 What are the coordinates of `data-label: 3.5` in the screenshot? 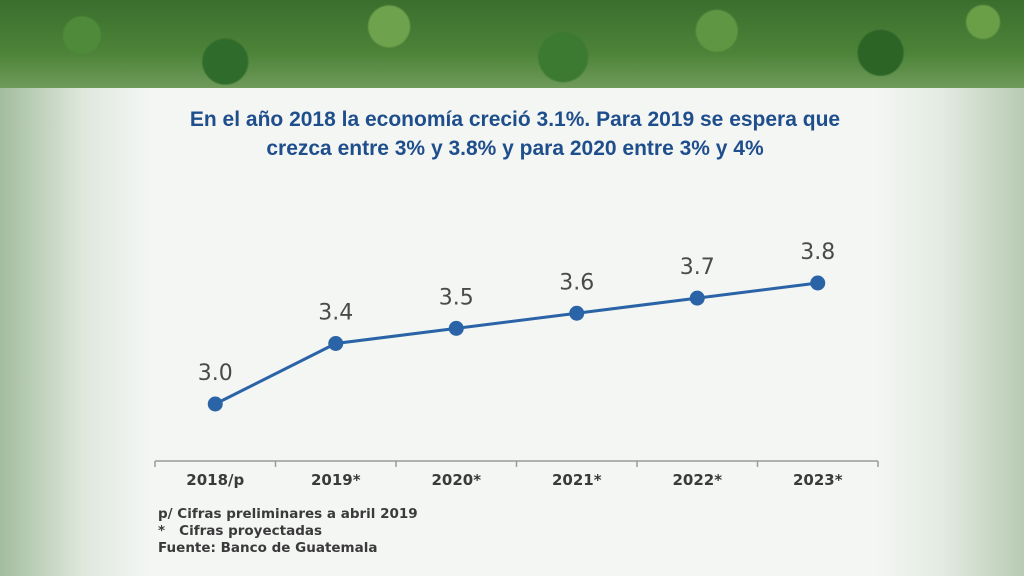 It's located at (456, 297).